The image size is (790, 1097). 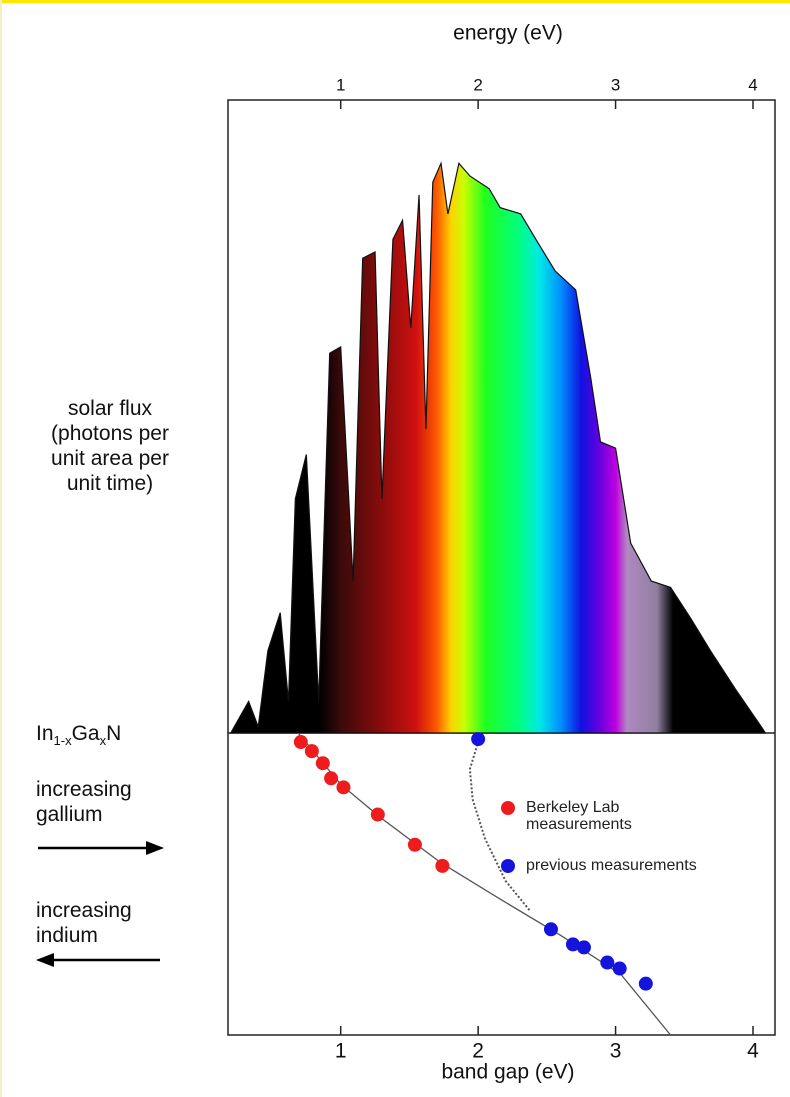 What do you see at coordinates (45, 733) in the screenshot?
I see `material-part: In` at bounding box center [45, 733].